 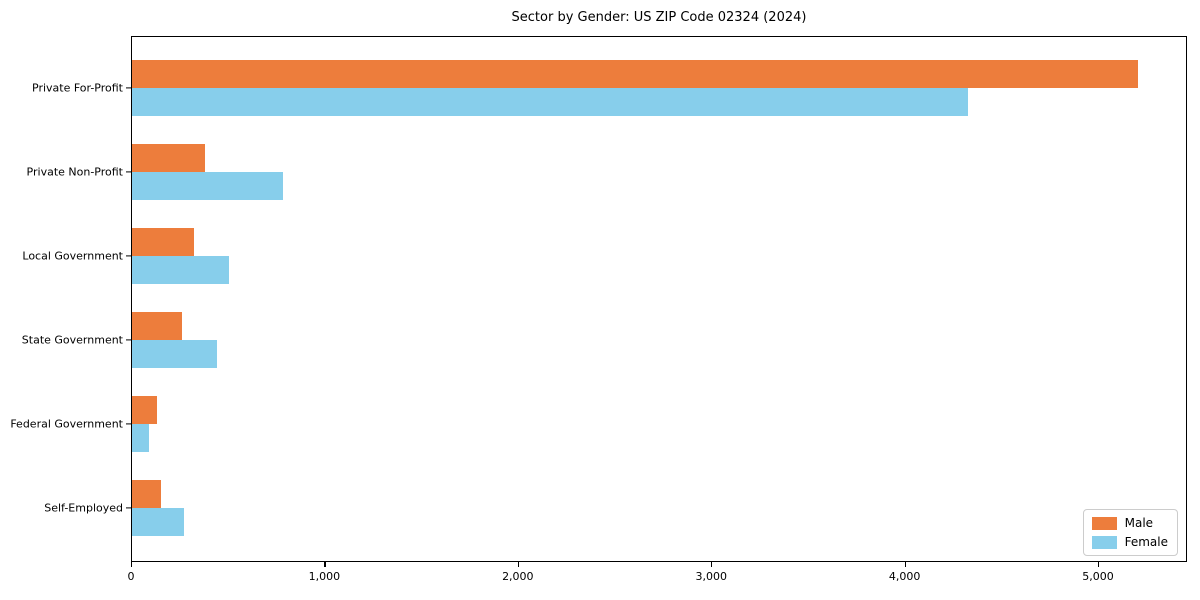 What do you see at coordinates (550, 102) in the screenshot?
I see `bar-female-private-for-profit` at bounding box center [550, 102].